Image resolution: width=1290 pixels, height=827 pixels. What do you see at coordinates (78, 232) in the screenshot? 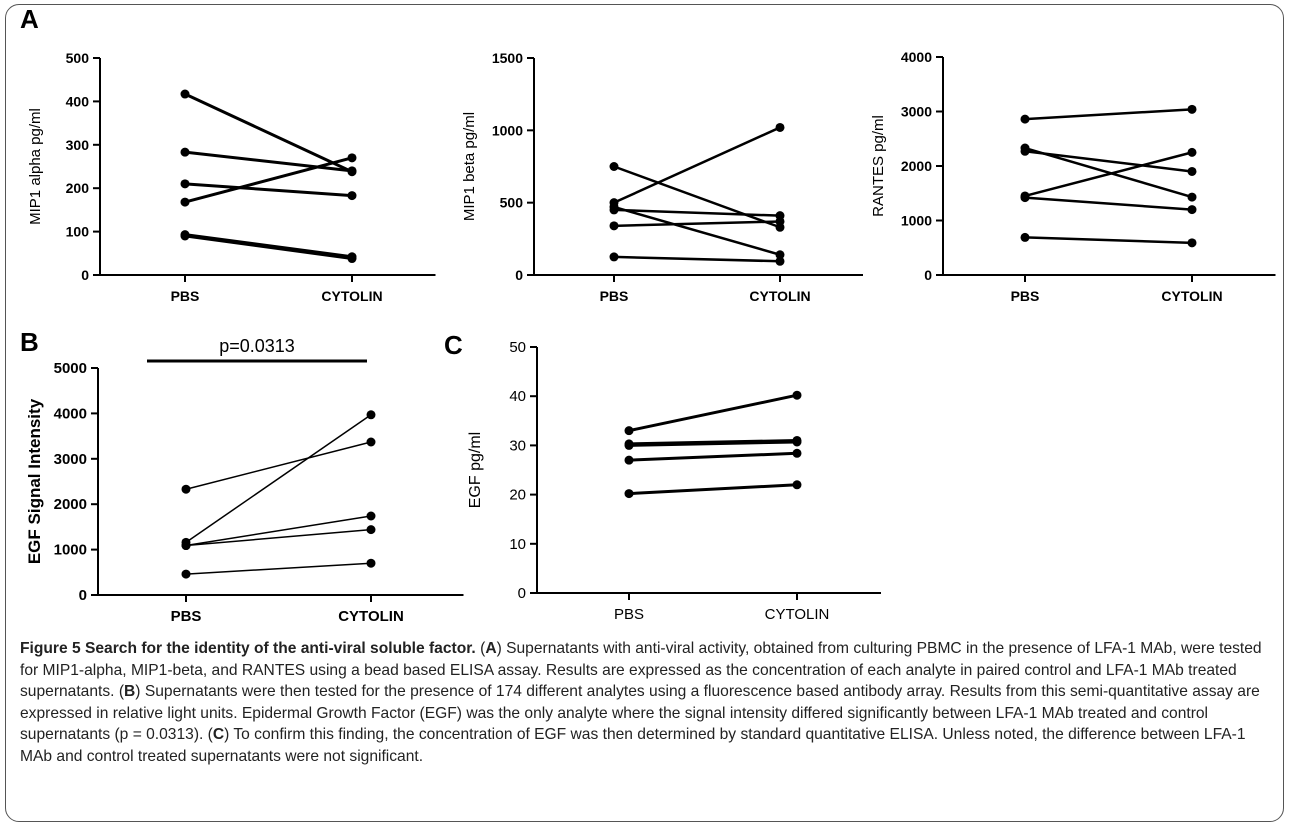
I see `y-tick-label: 100` at bounding box center [78, 232].